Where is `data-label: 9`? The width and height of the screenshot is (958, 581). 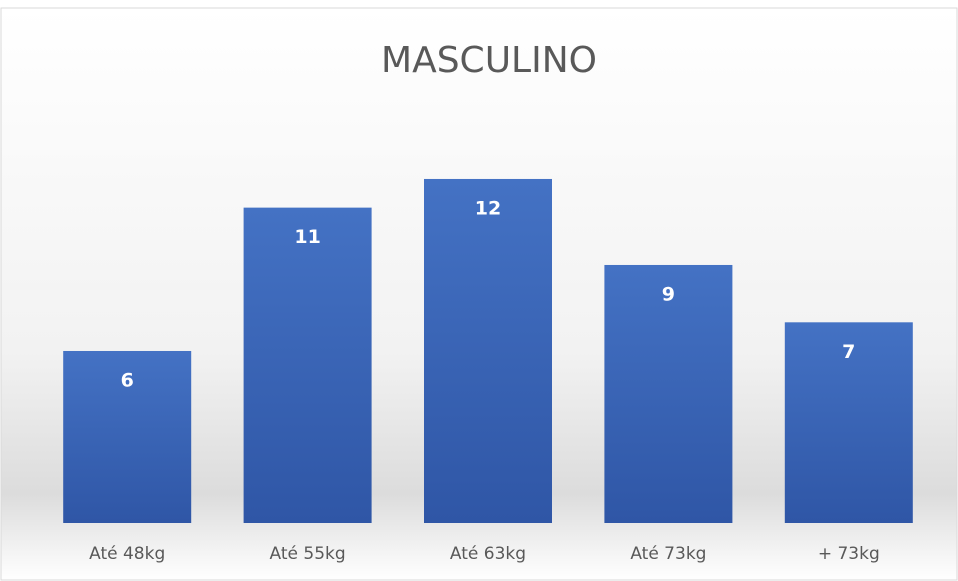
data-label: 9 is located at coordinates (668, 294).